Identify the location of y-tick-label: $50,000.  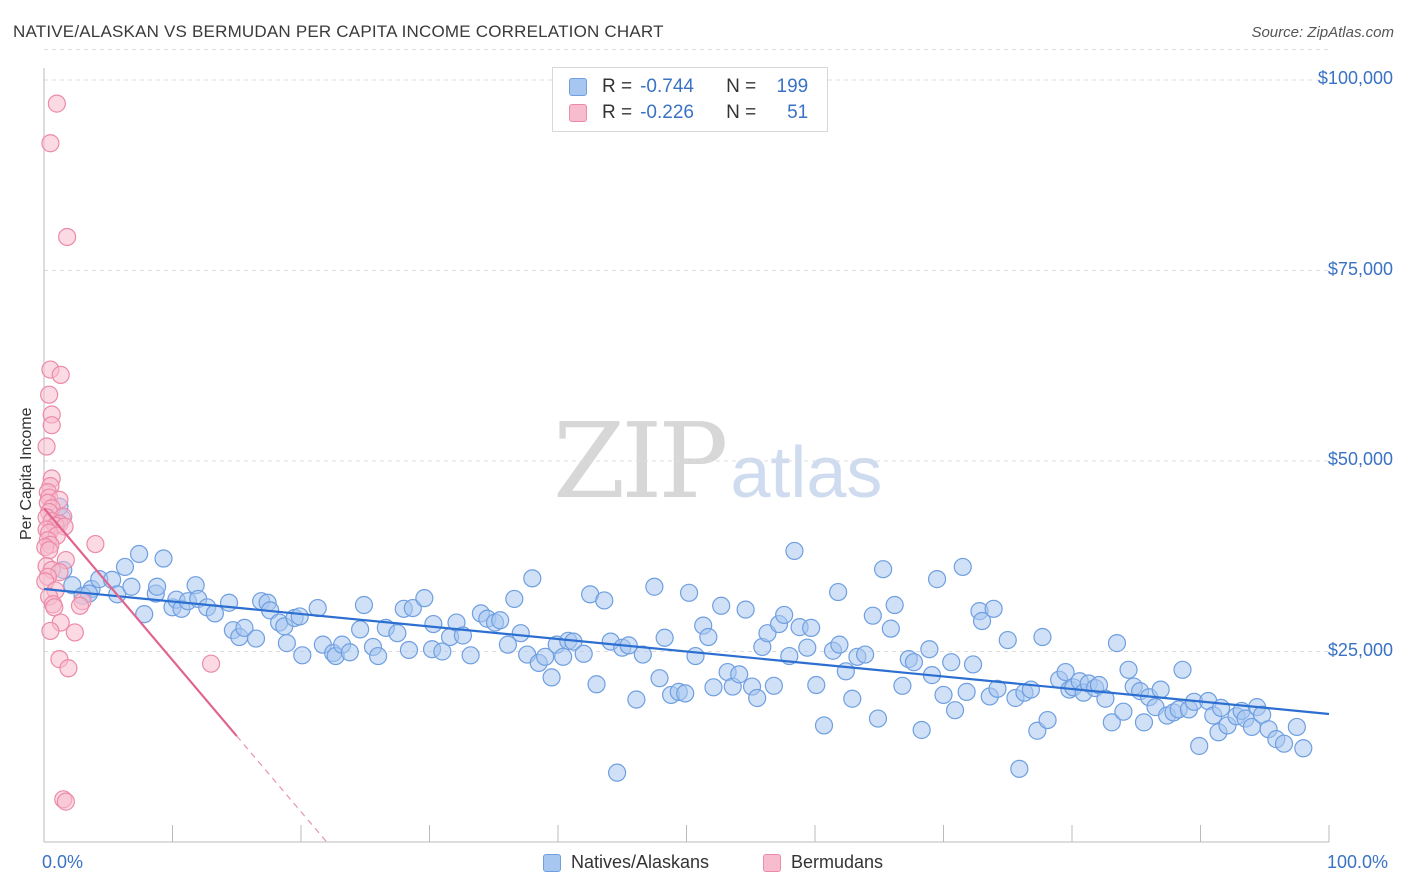
(1360, 459).